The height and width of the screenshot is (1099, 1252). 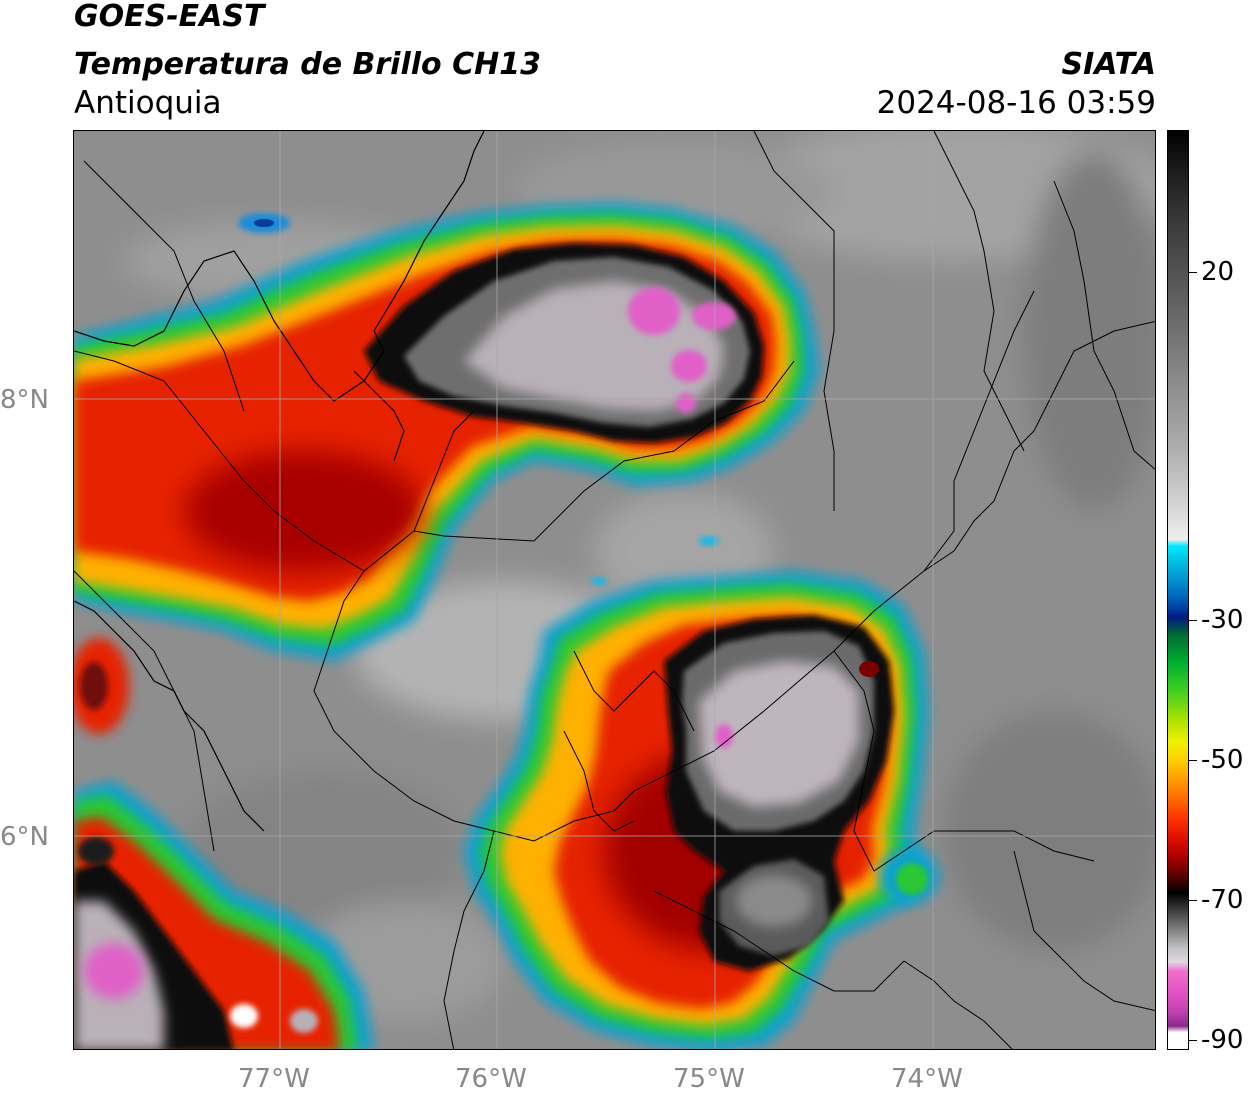 What do you see at coordinates (1222, 620) in the screenshot?
I see `colorbar-label-minus30: -30` at bounding box center [1222, 620].